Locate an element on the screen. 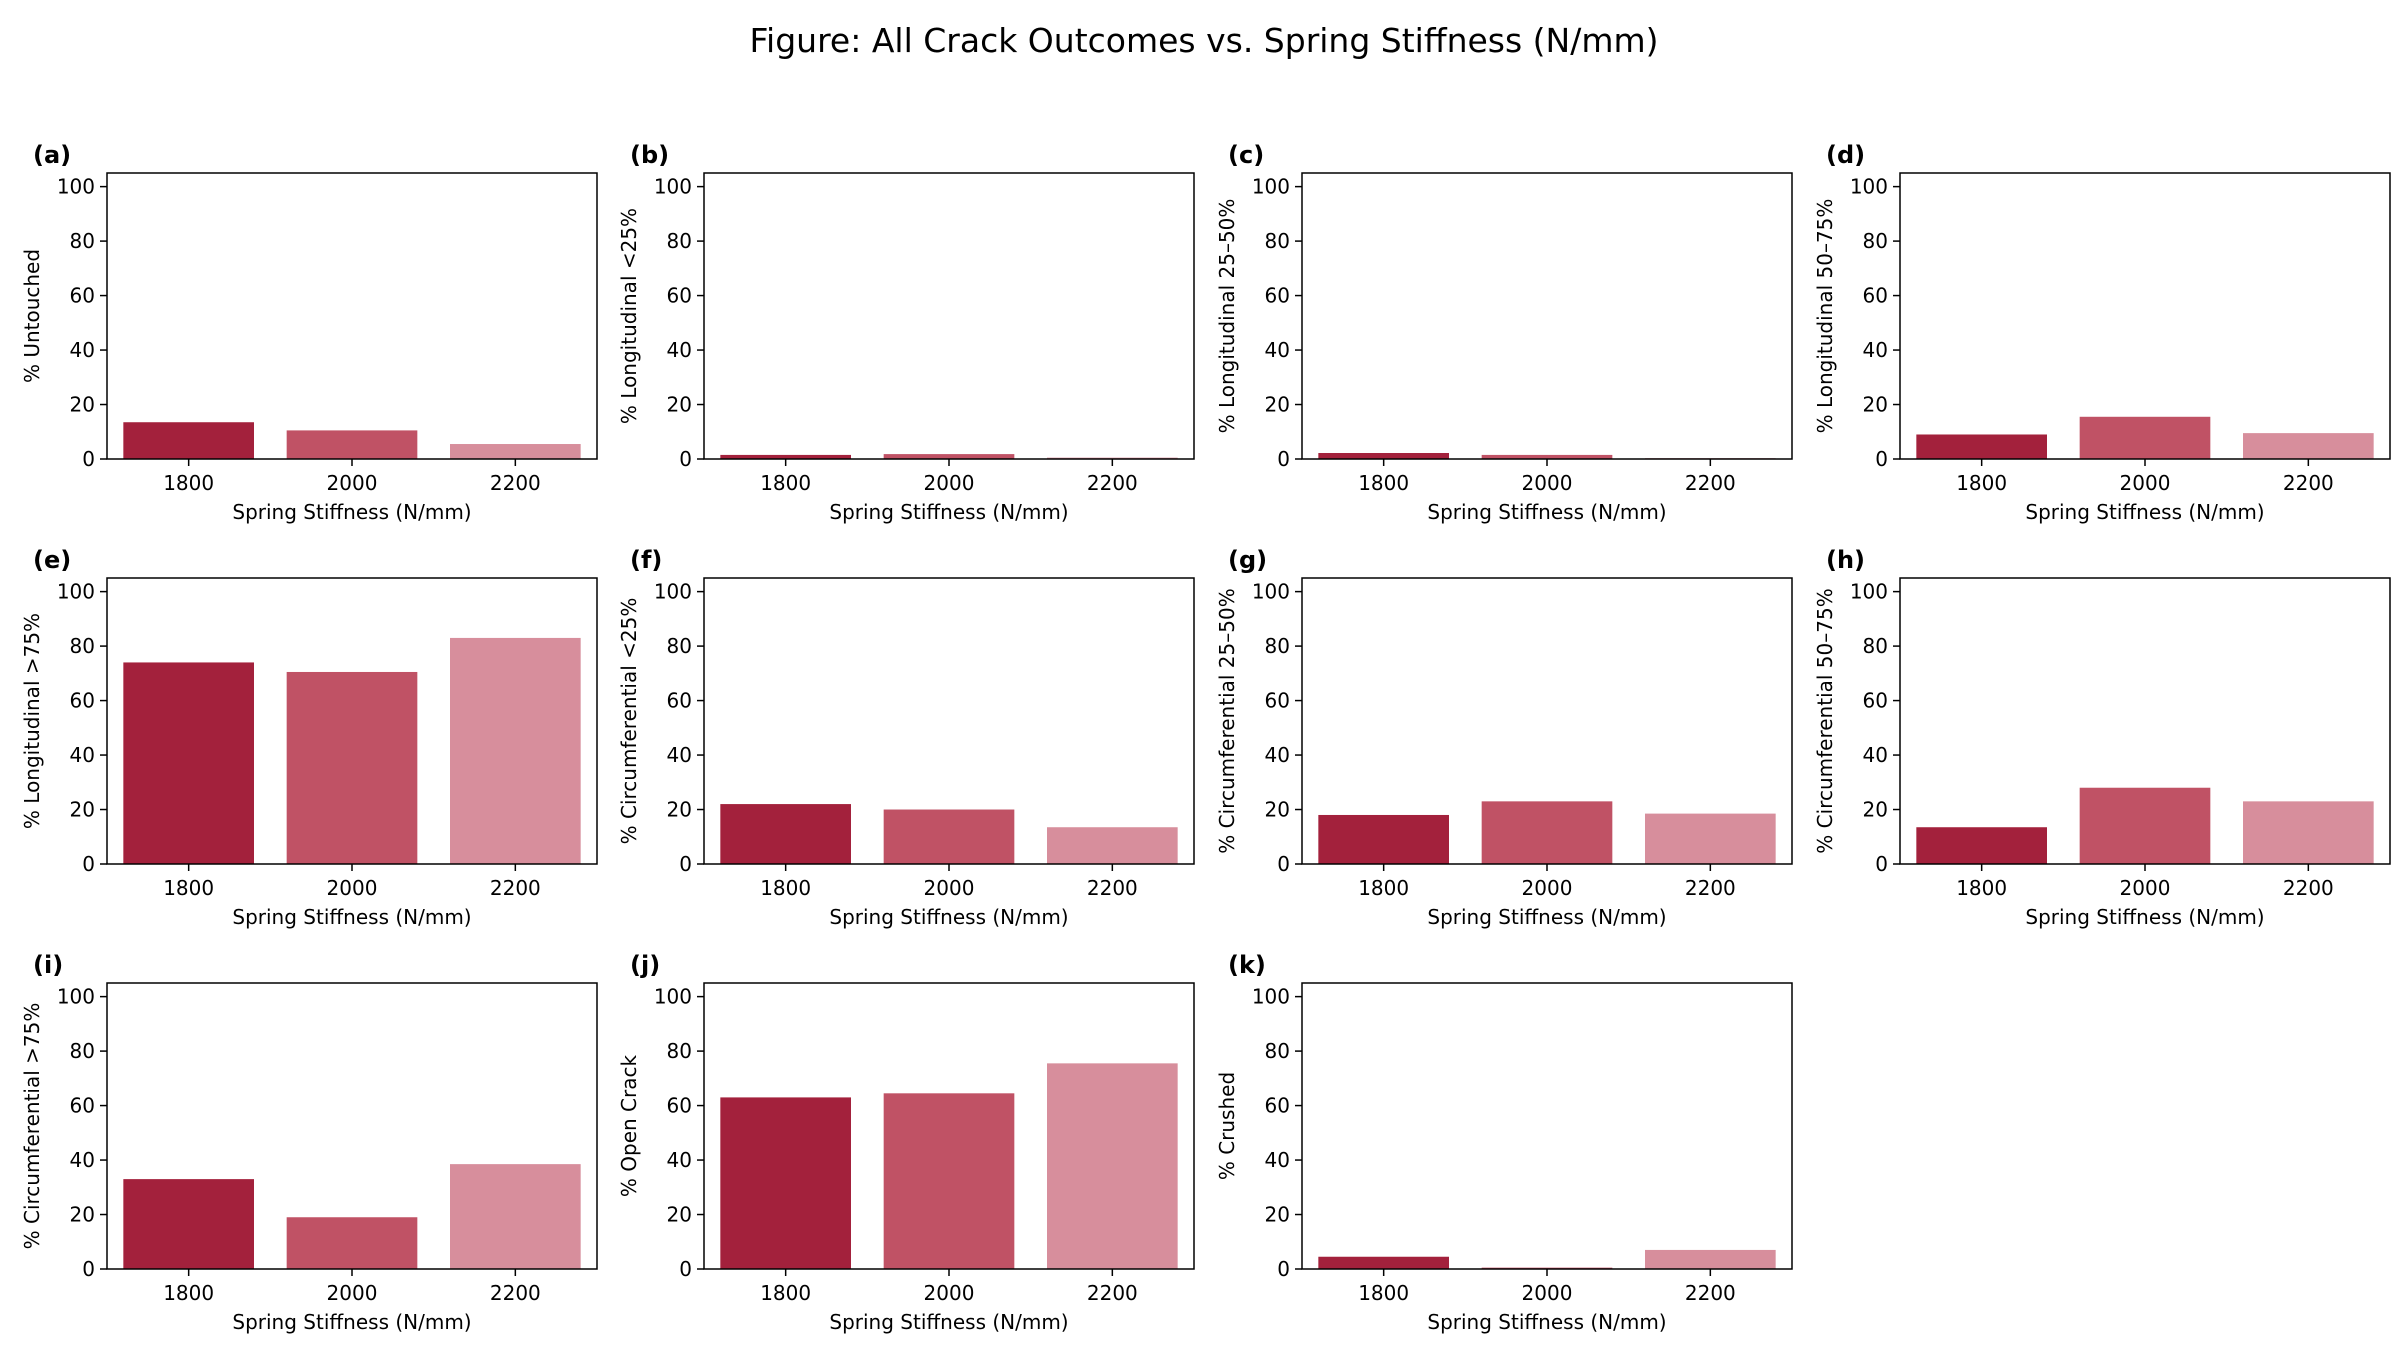 Image resolution: width=2400 pixels, height=1350 pixels. y-axis-label: % Untouched is located at coordinates (32, 316).